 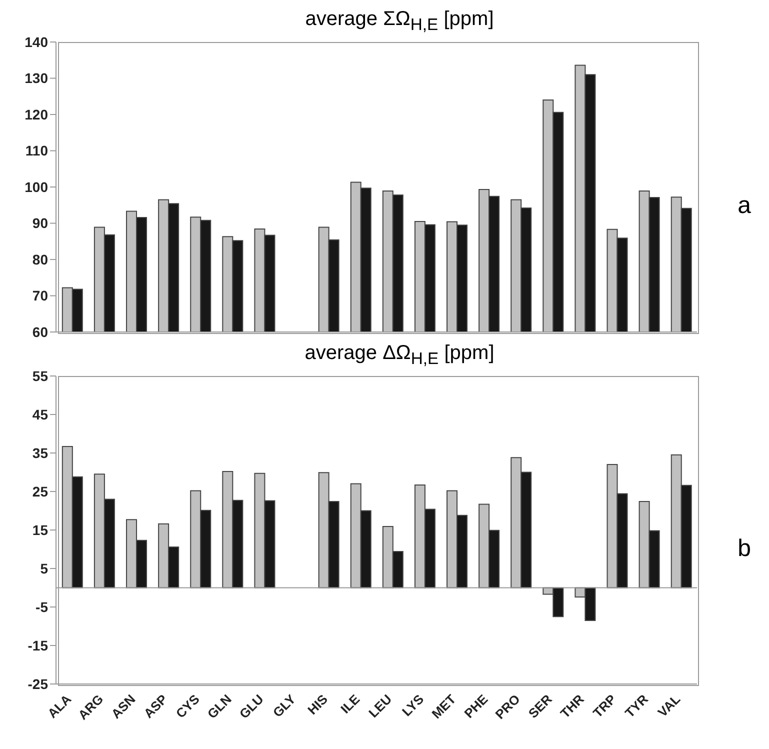 I want to click on y-tick-label: 5, so click(x=44, y=568).